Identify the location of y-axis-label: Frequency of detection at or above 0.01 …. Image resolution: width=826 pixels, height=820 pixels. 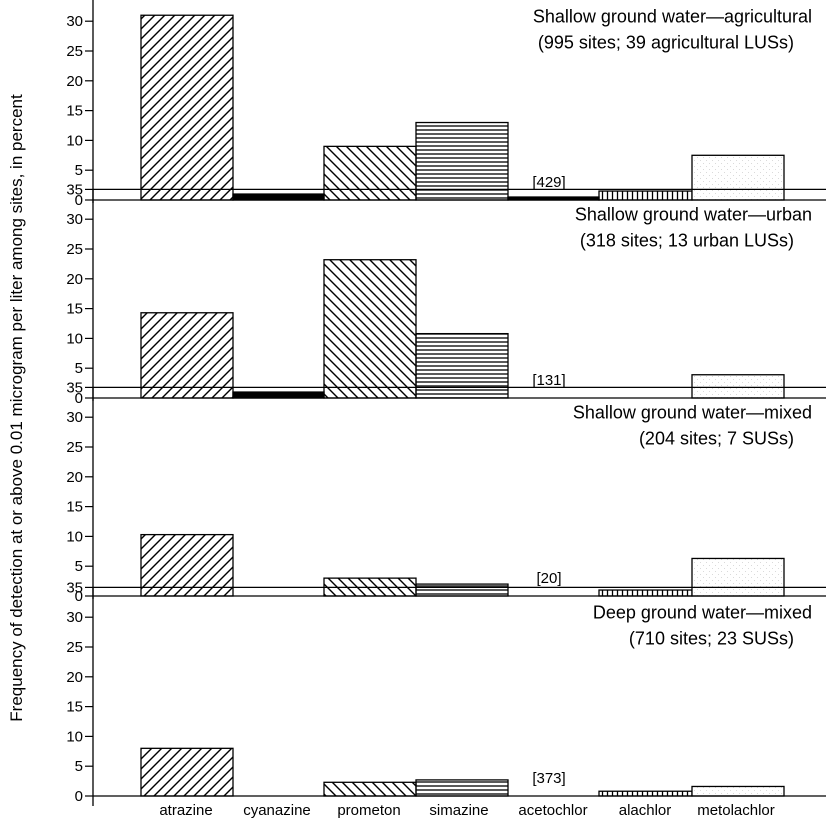
(16, 408).